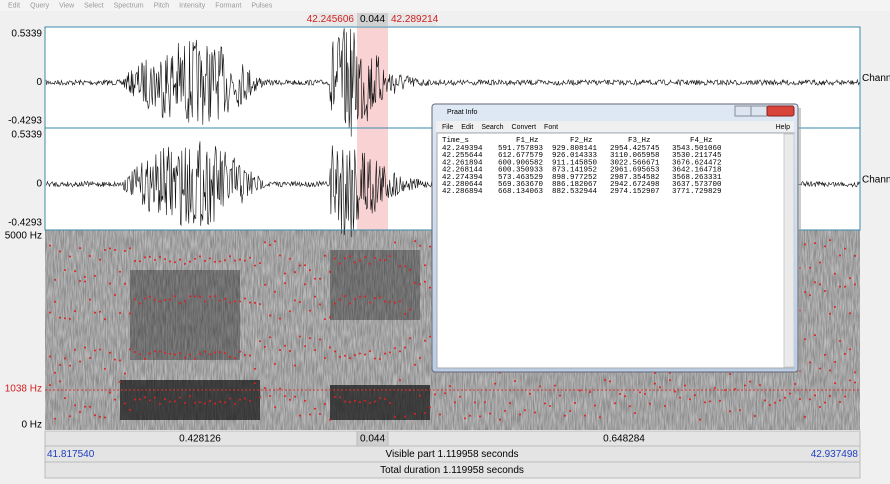  What do you see at coordinates (551, 127) in the screenshot?
I see `info-menu-item: Font` at bounding box center [551, 127].